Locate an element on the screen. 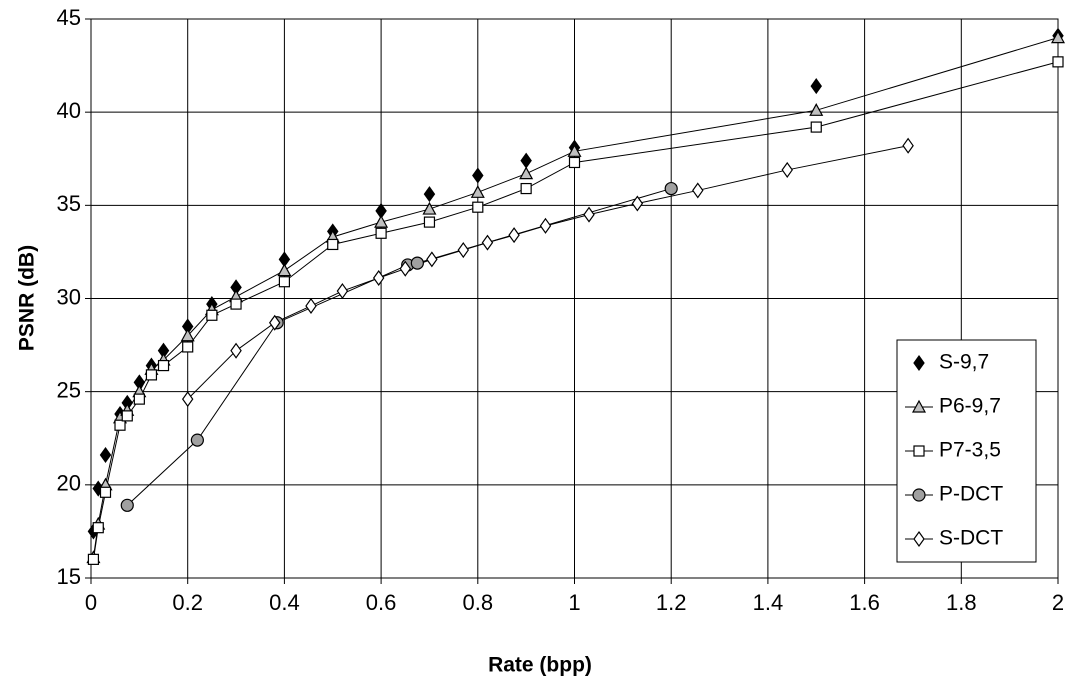  x-tick-label: 0.2 is located at coordinates (187, 602).